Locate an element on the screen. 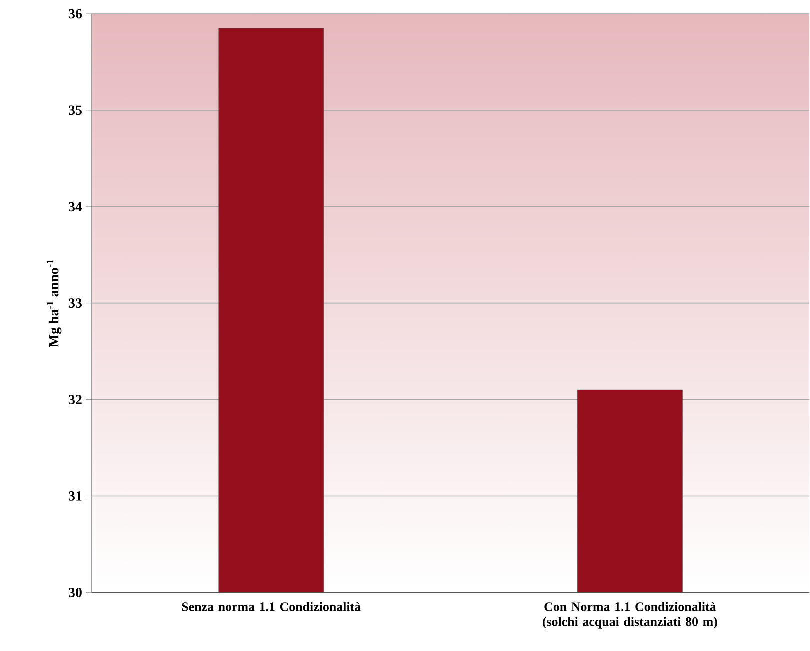  y-tick-label: 30 is located at coordinates (75, 593).